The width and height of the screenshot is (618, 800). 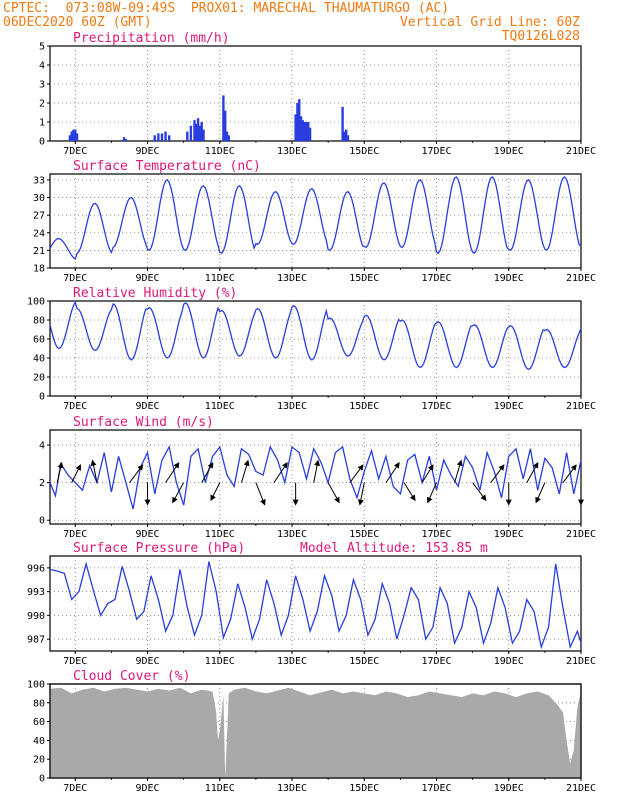 I want to click on relative-humidity-line, so click(x=315, y=335).